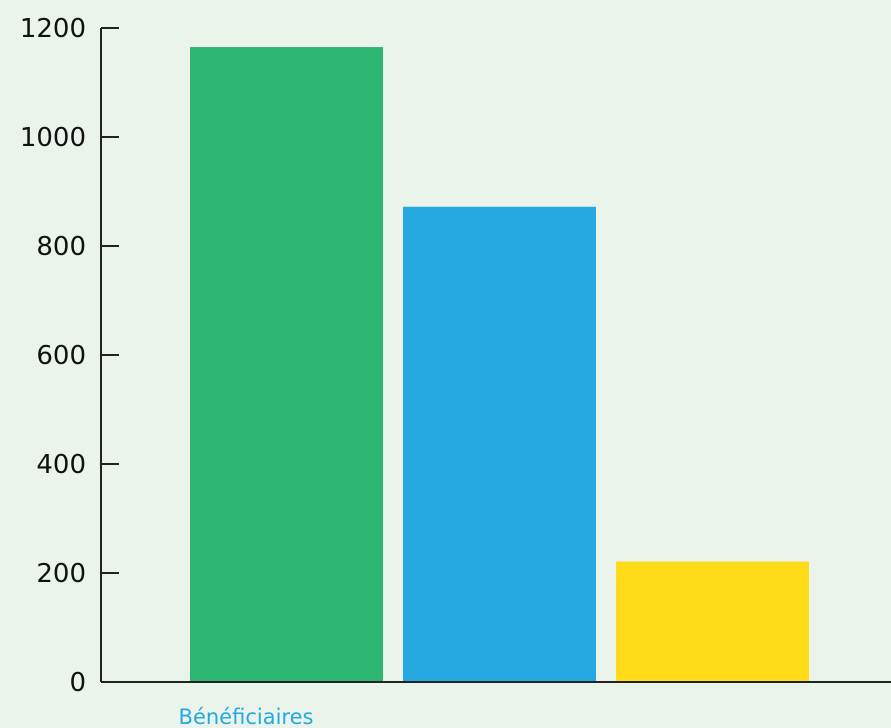 Image resolution: width=891 pixels, height=728 pixels. What do you see at coordinates (61, 247) in the screenshot?
I see `y-tick-label: 800` at bounding box center [61, 247].